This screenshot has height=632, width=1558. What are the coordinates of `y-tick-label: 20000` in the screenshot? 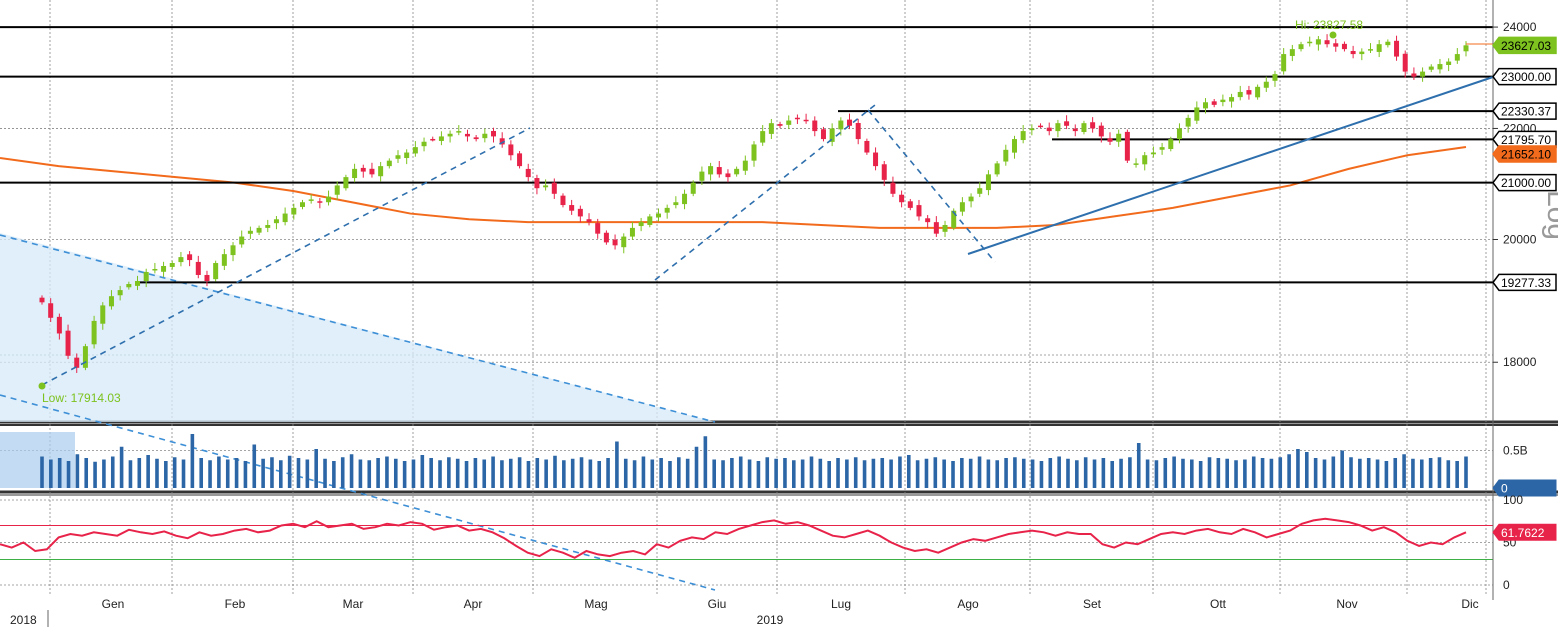 It's located at (1520, 239).